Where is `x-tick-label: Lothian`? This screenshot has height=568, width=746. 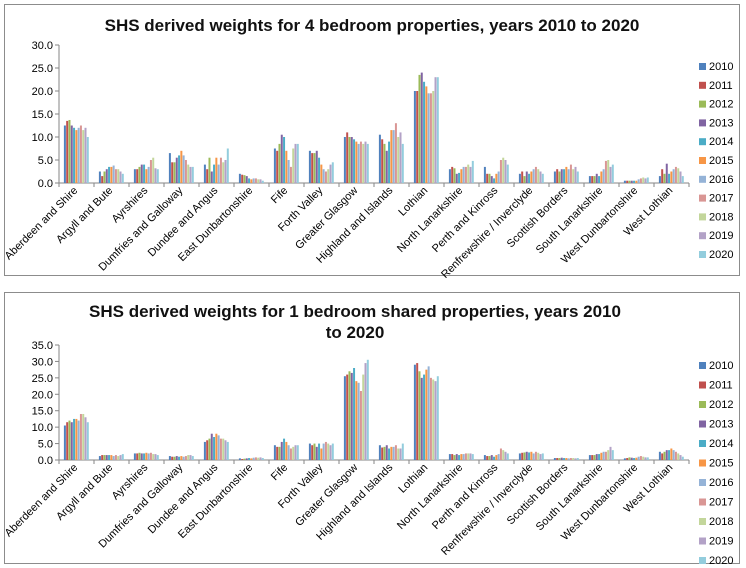
x-tick-label: Lothian is located at coordinates (413, 202).